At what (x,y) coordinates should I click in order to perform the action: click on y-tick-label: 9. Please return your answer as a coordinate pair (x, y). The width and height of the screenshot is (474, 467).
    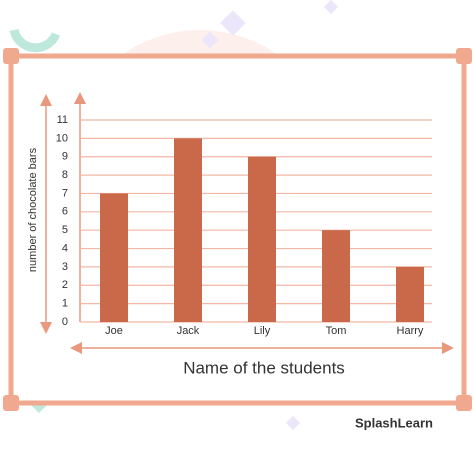
    Looking at the image, I should click on (65, 157).